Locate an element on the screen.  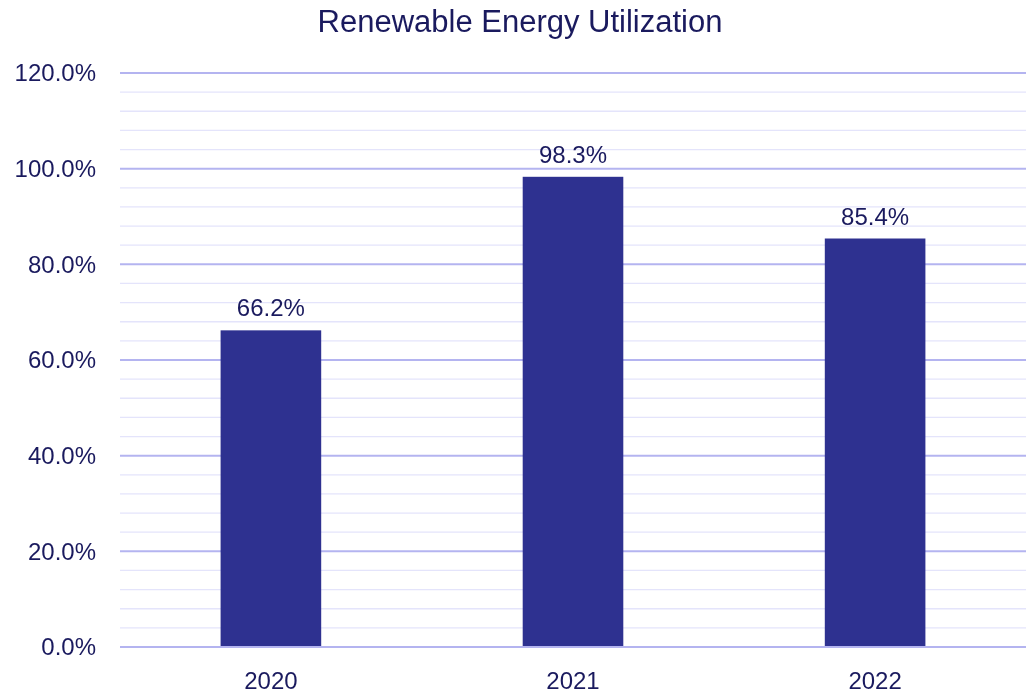
y-tick-label: 100.0% is located at coordinates (55, 169).